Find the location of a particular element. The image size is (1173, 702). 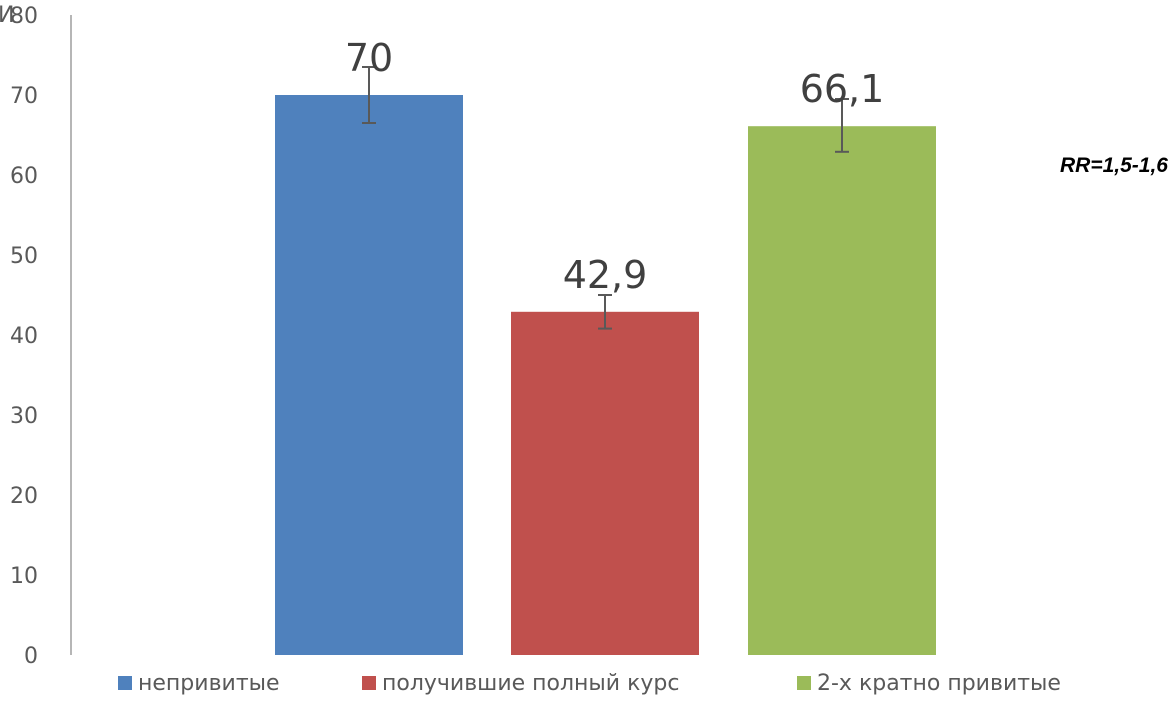

data-label-2: 42,9 is located at coordinates (605, 275).